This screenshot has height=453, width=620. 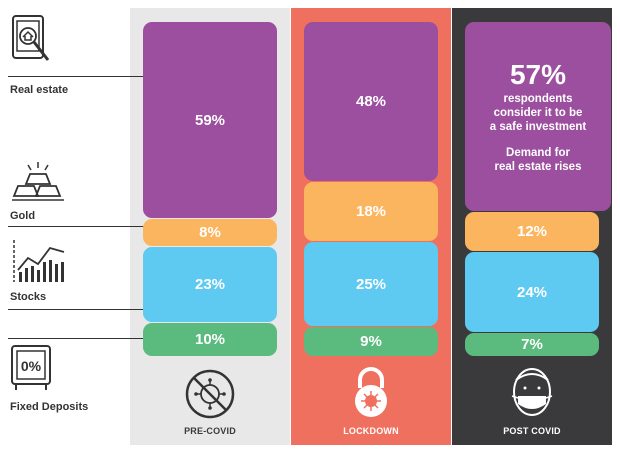 I want to click on pre-covid-stocks-value: 23%, so click(x=210, y=284).